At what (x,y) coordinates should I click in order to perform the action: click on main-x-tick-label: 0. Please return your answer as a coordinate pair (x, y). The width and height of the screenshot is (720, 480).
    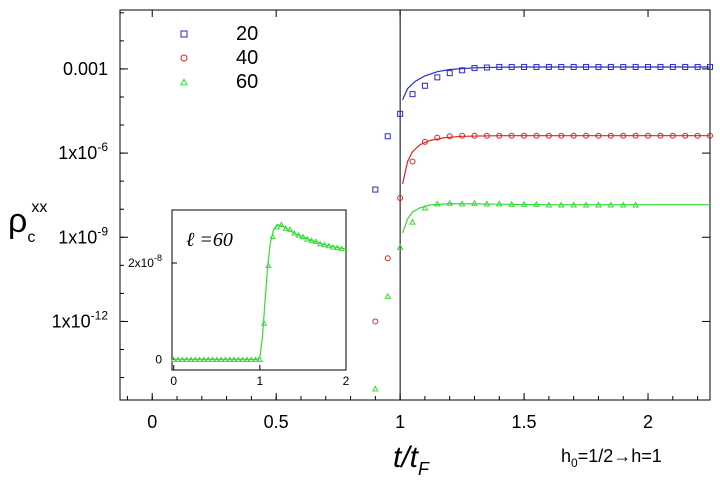
    Looking at the image, I should click on (152, 422).